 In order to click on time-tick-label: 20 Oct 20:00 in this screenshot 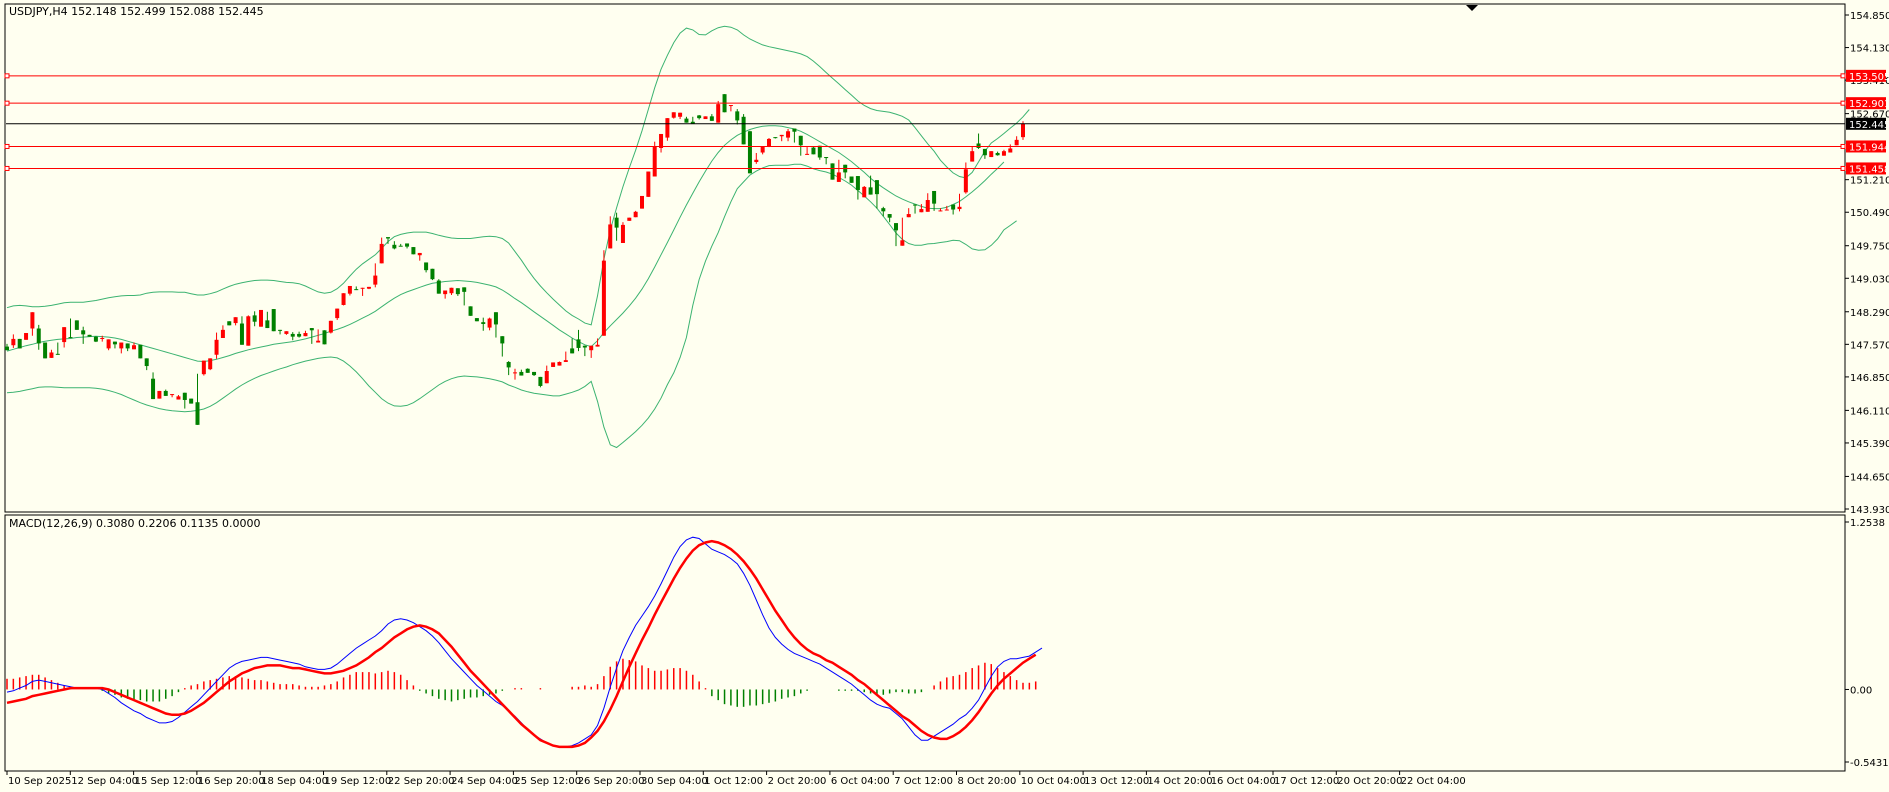, I will do `click(1369, 781)`.